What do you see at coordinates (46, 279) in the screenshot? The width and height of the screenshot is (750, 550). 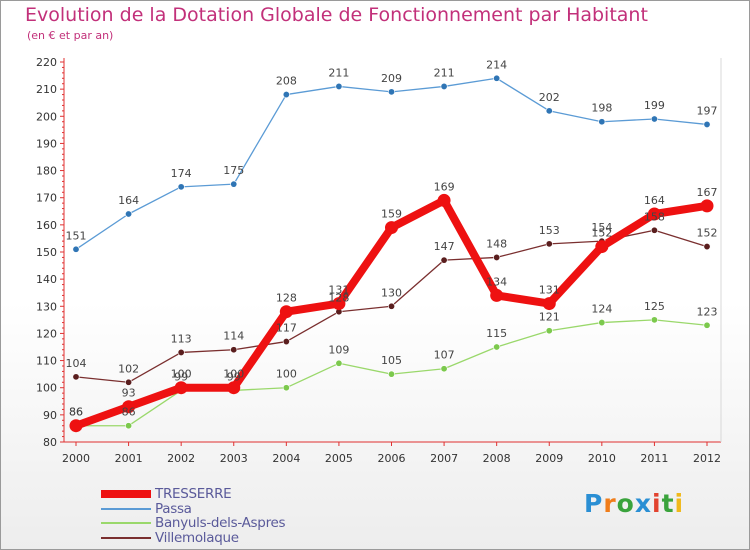 I see `y-tick-label: 140` at bounding box center [46, 279].